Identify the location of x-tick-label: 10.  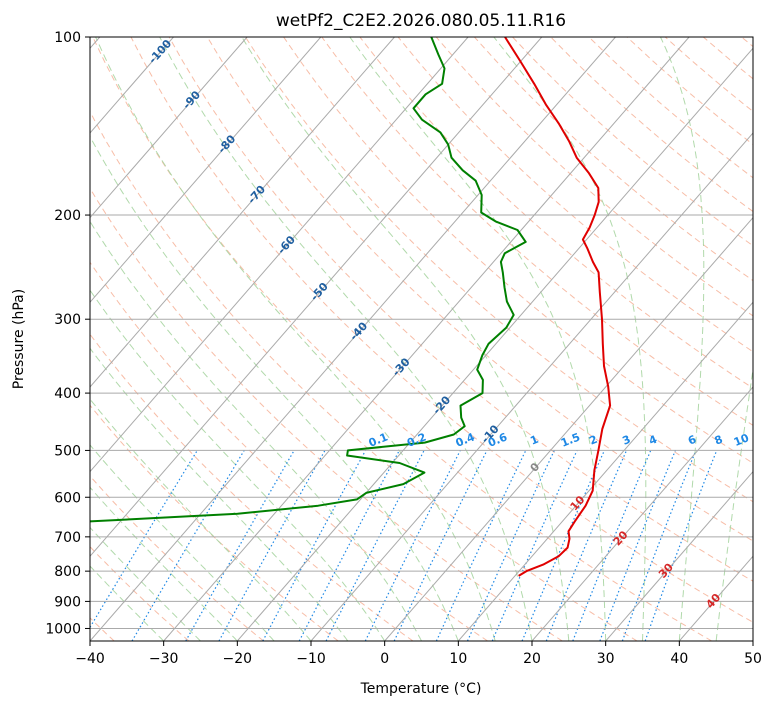
(458, 659).